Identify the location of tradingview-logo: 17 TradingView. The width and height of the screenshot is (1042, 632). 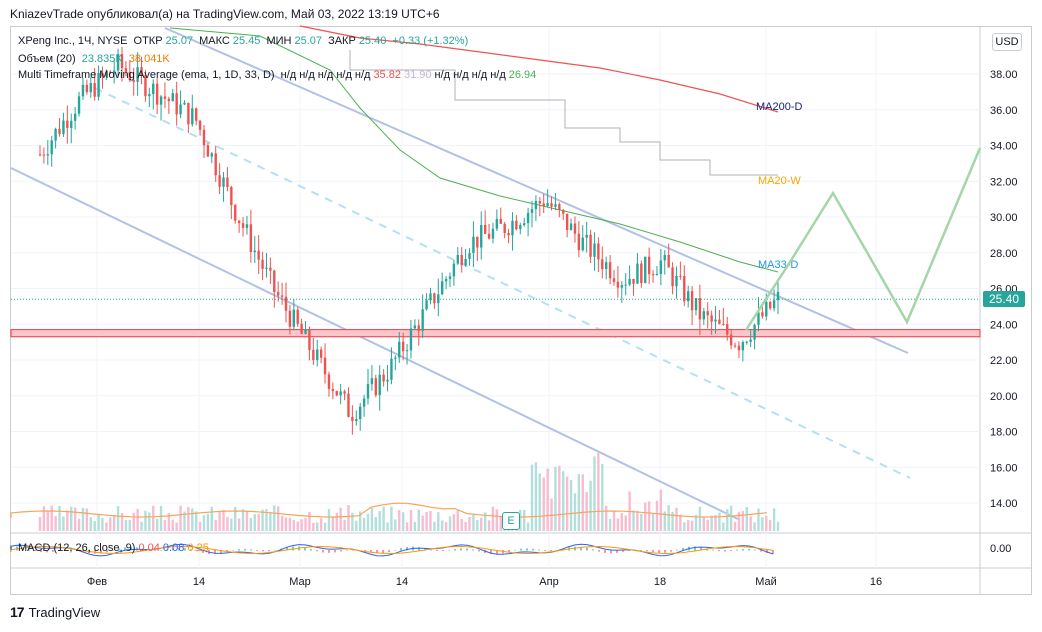
(55, 612).